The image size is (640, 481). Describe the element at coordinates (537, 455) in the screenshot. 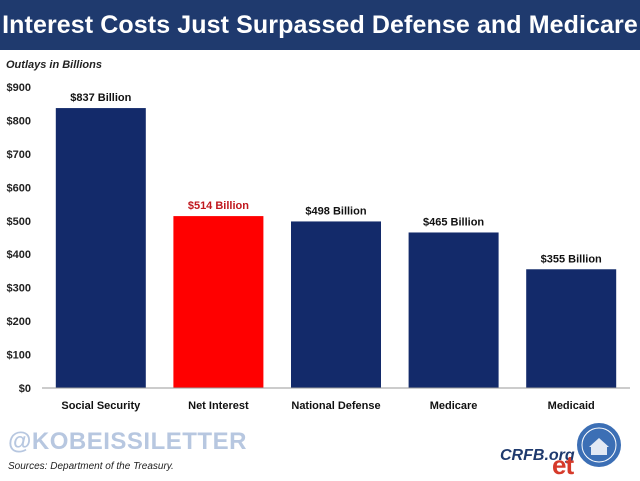

I see `site-link: CRFB.org` at that location.